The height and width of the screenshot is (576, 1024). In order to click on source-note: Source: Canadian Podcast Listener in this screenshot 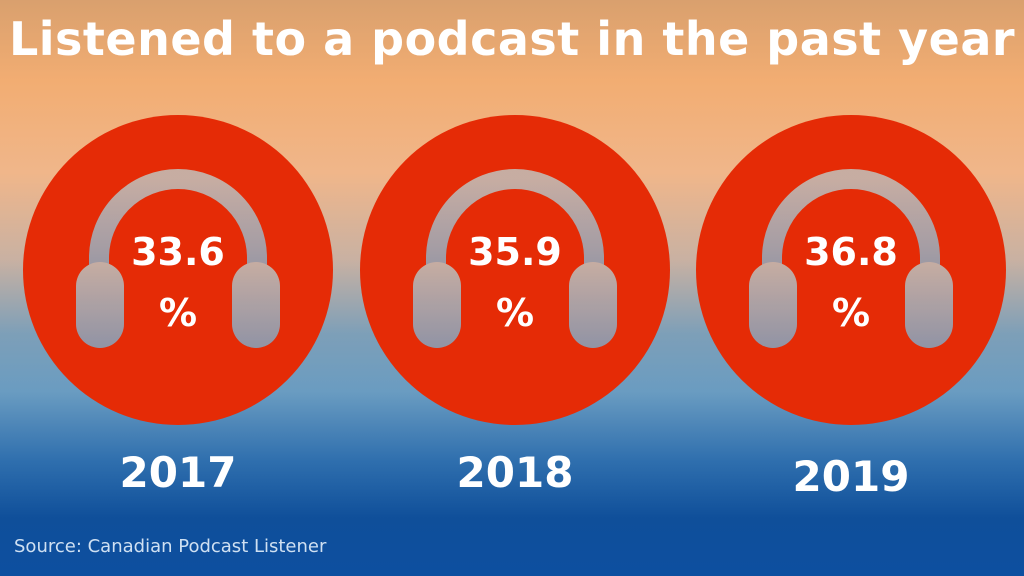, I will do `click(170, 546)`.